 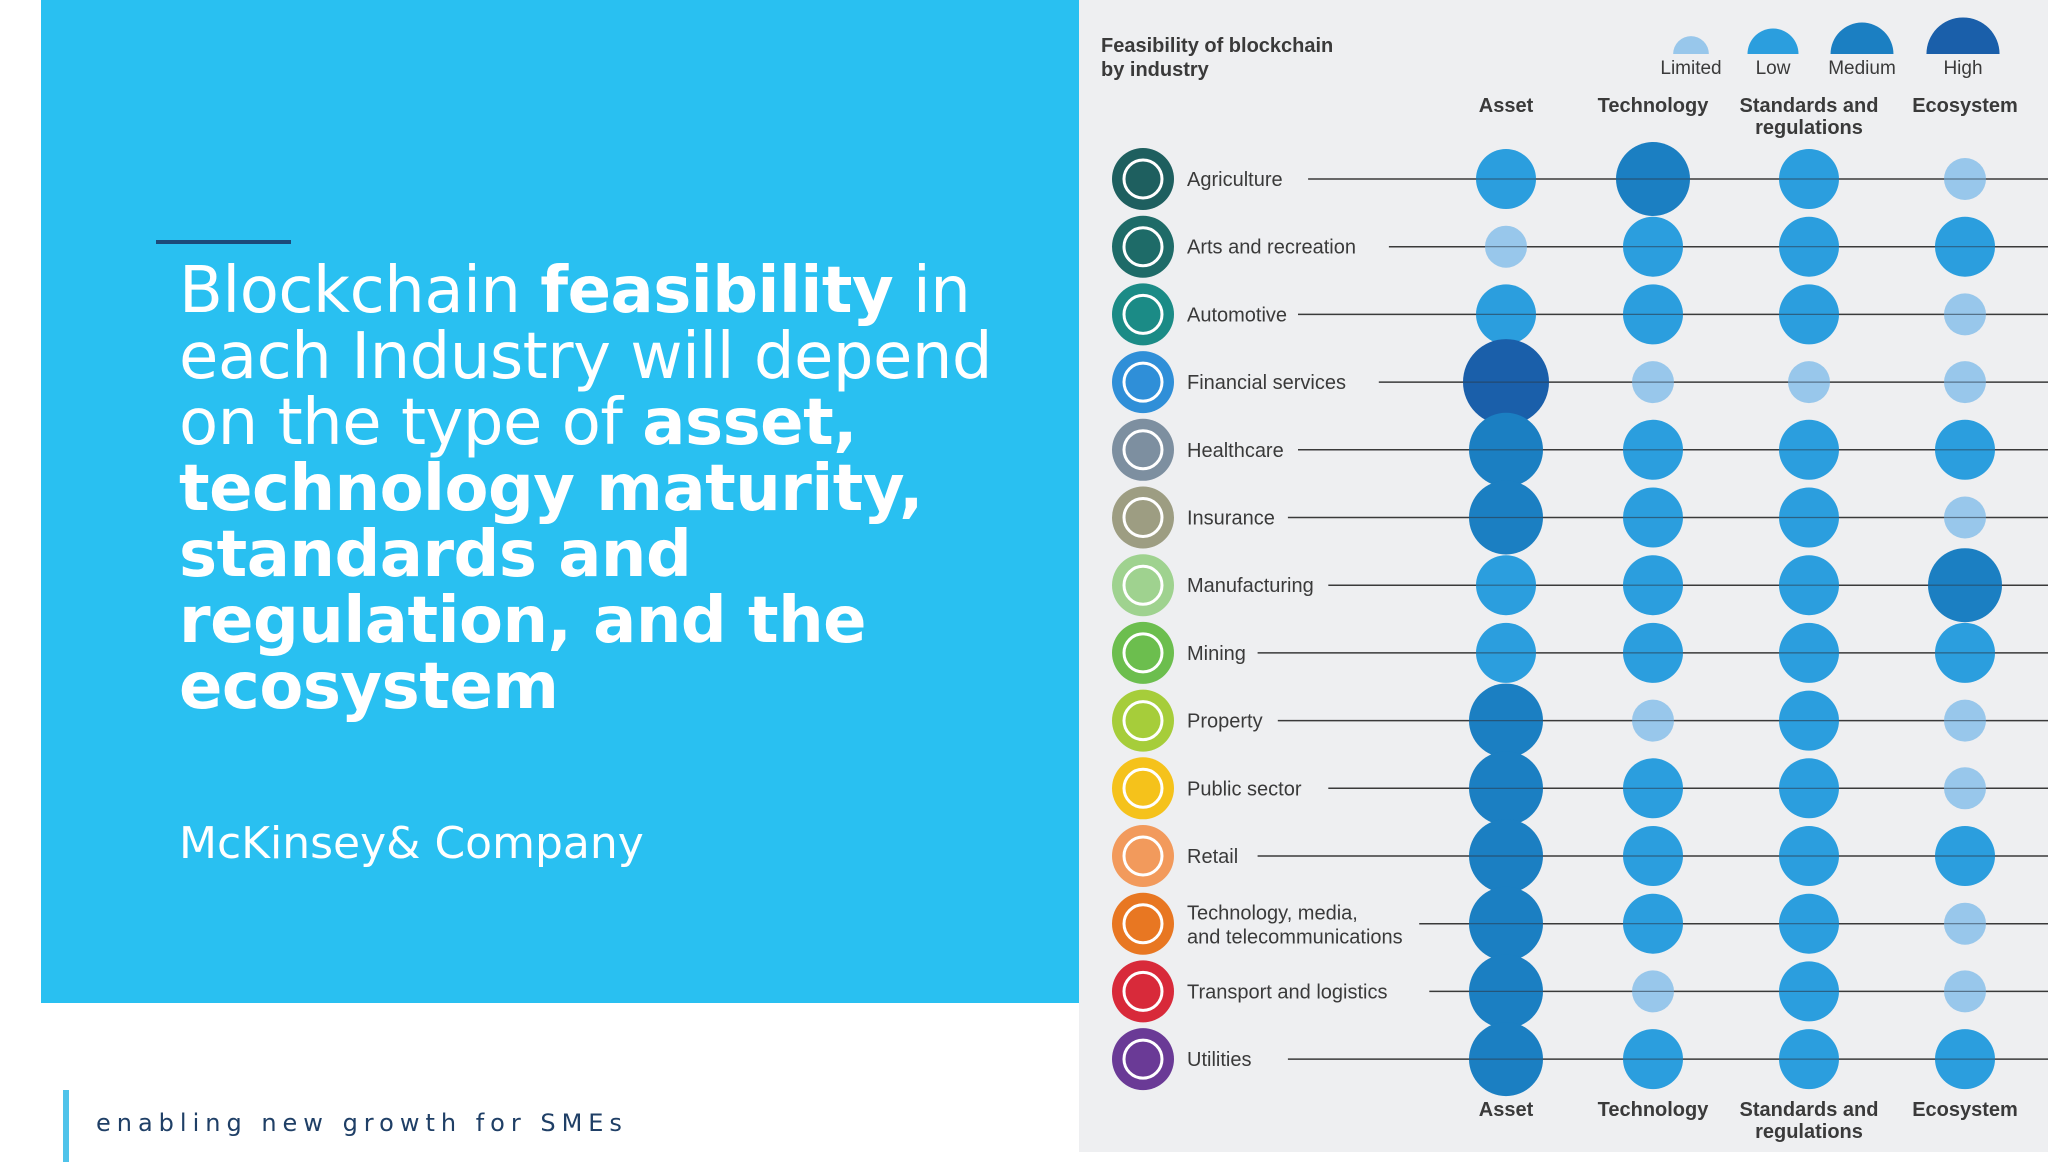 I want to click on legend-swatch-high, so click(x=1963, y=35).